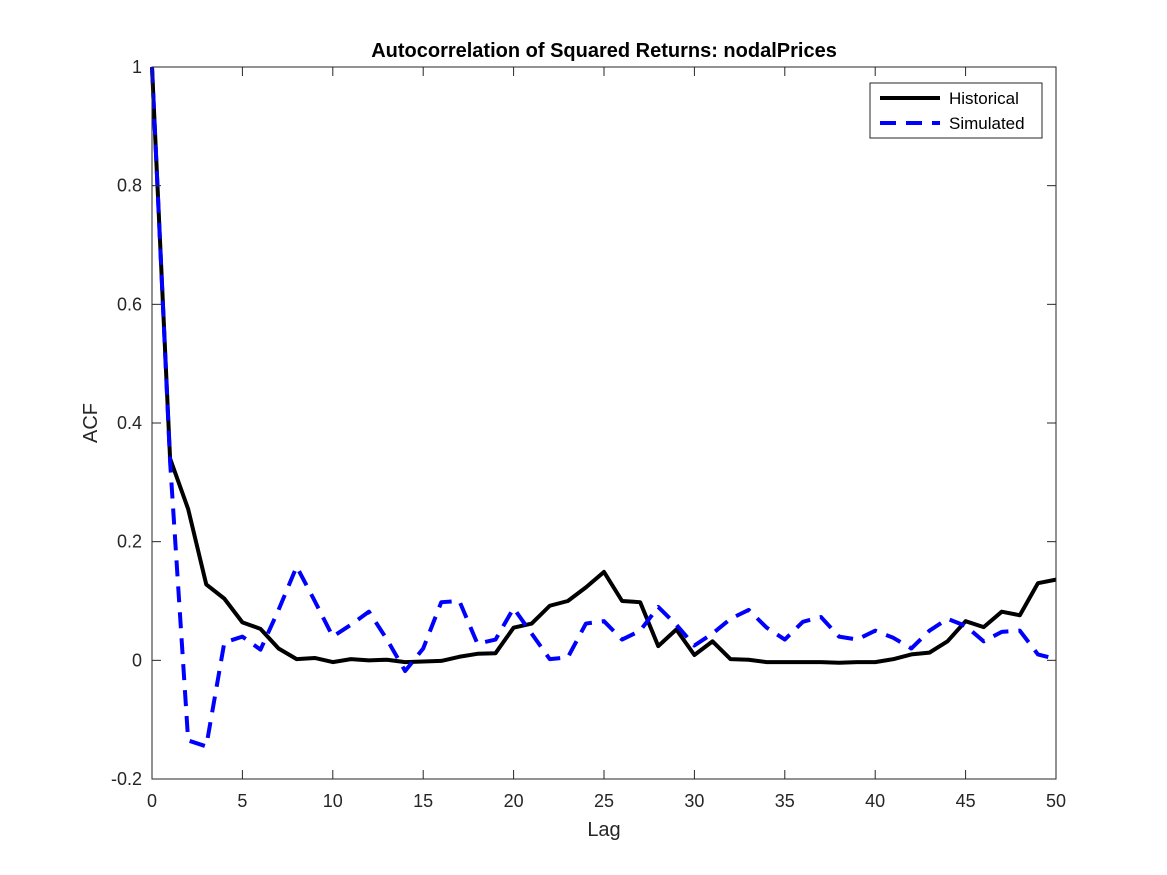 The width and height of the screenshot is (1167, 875). Describe the element at coordinates (984, 98) in the screenshot. I see `legend-label-historical: Historical` at that location.